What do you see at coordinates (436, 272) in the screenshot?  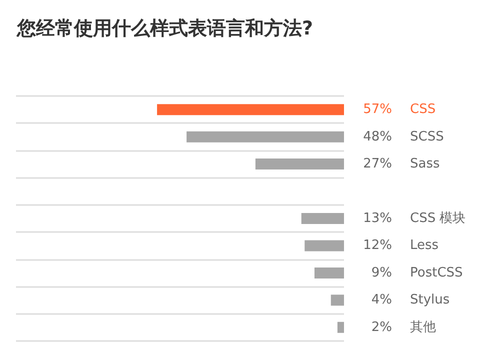 I see `y-tick-label: PostCSS` at bounding box center [436, 272].